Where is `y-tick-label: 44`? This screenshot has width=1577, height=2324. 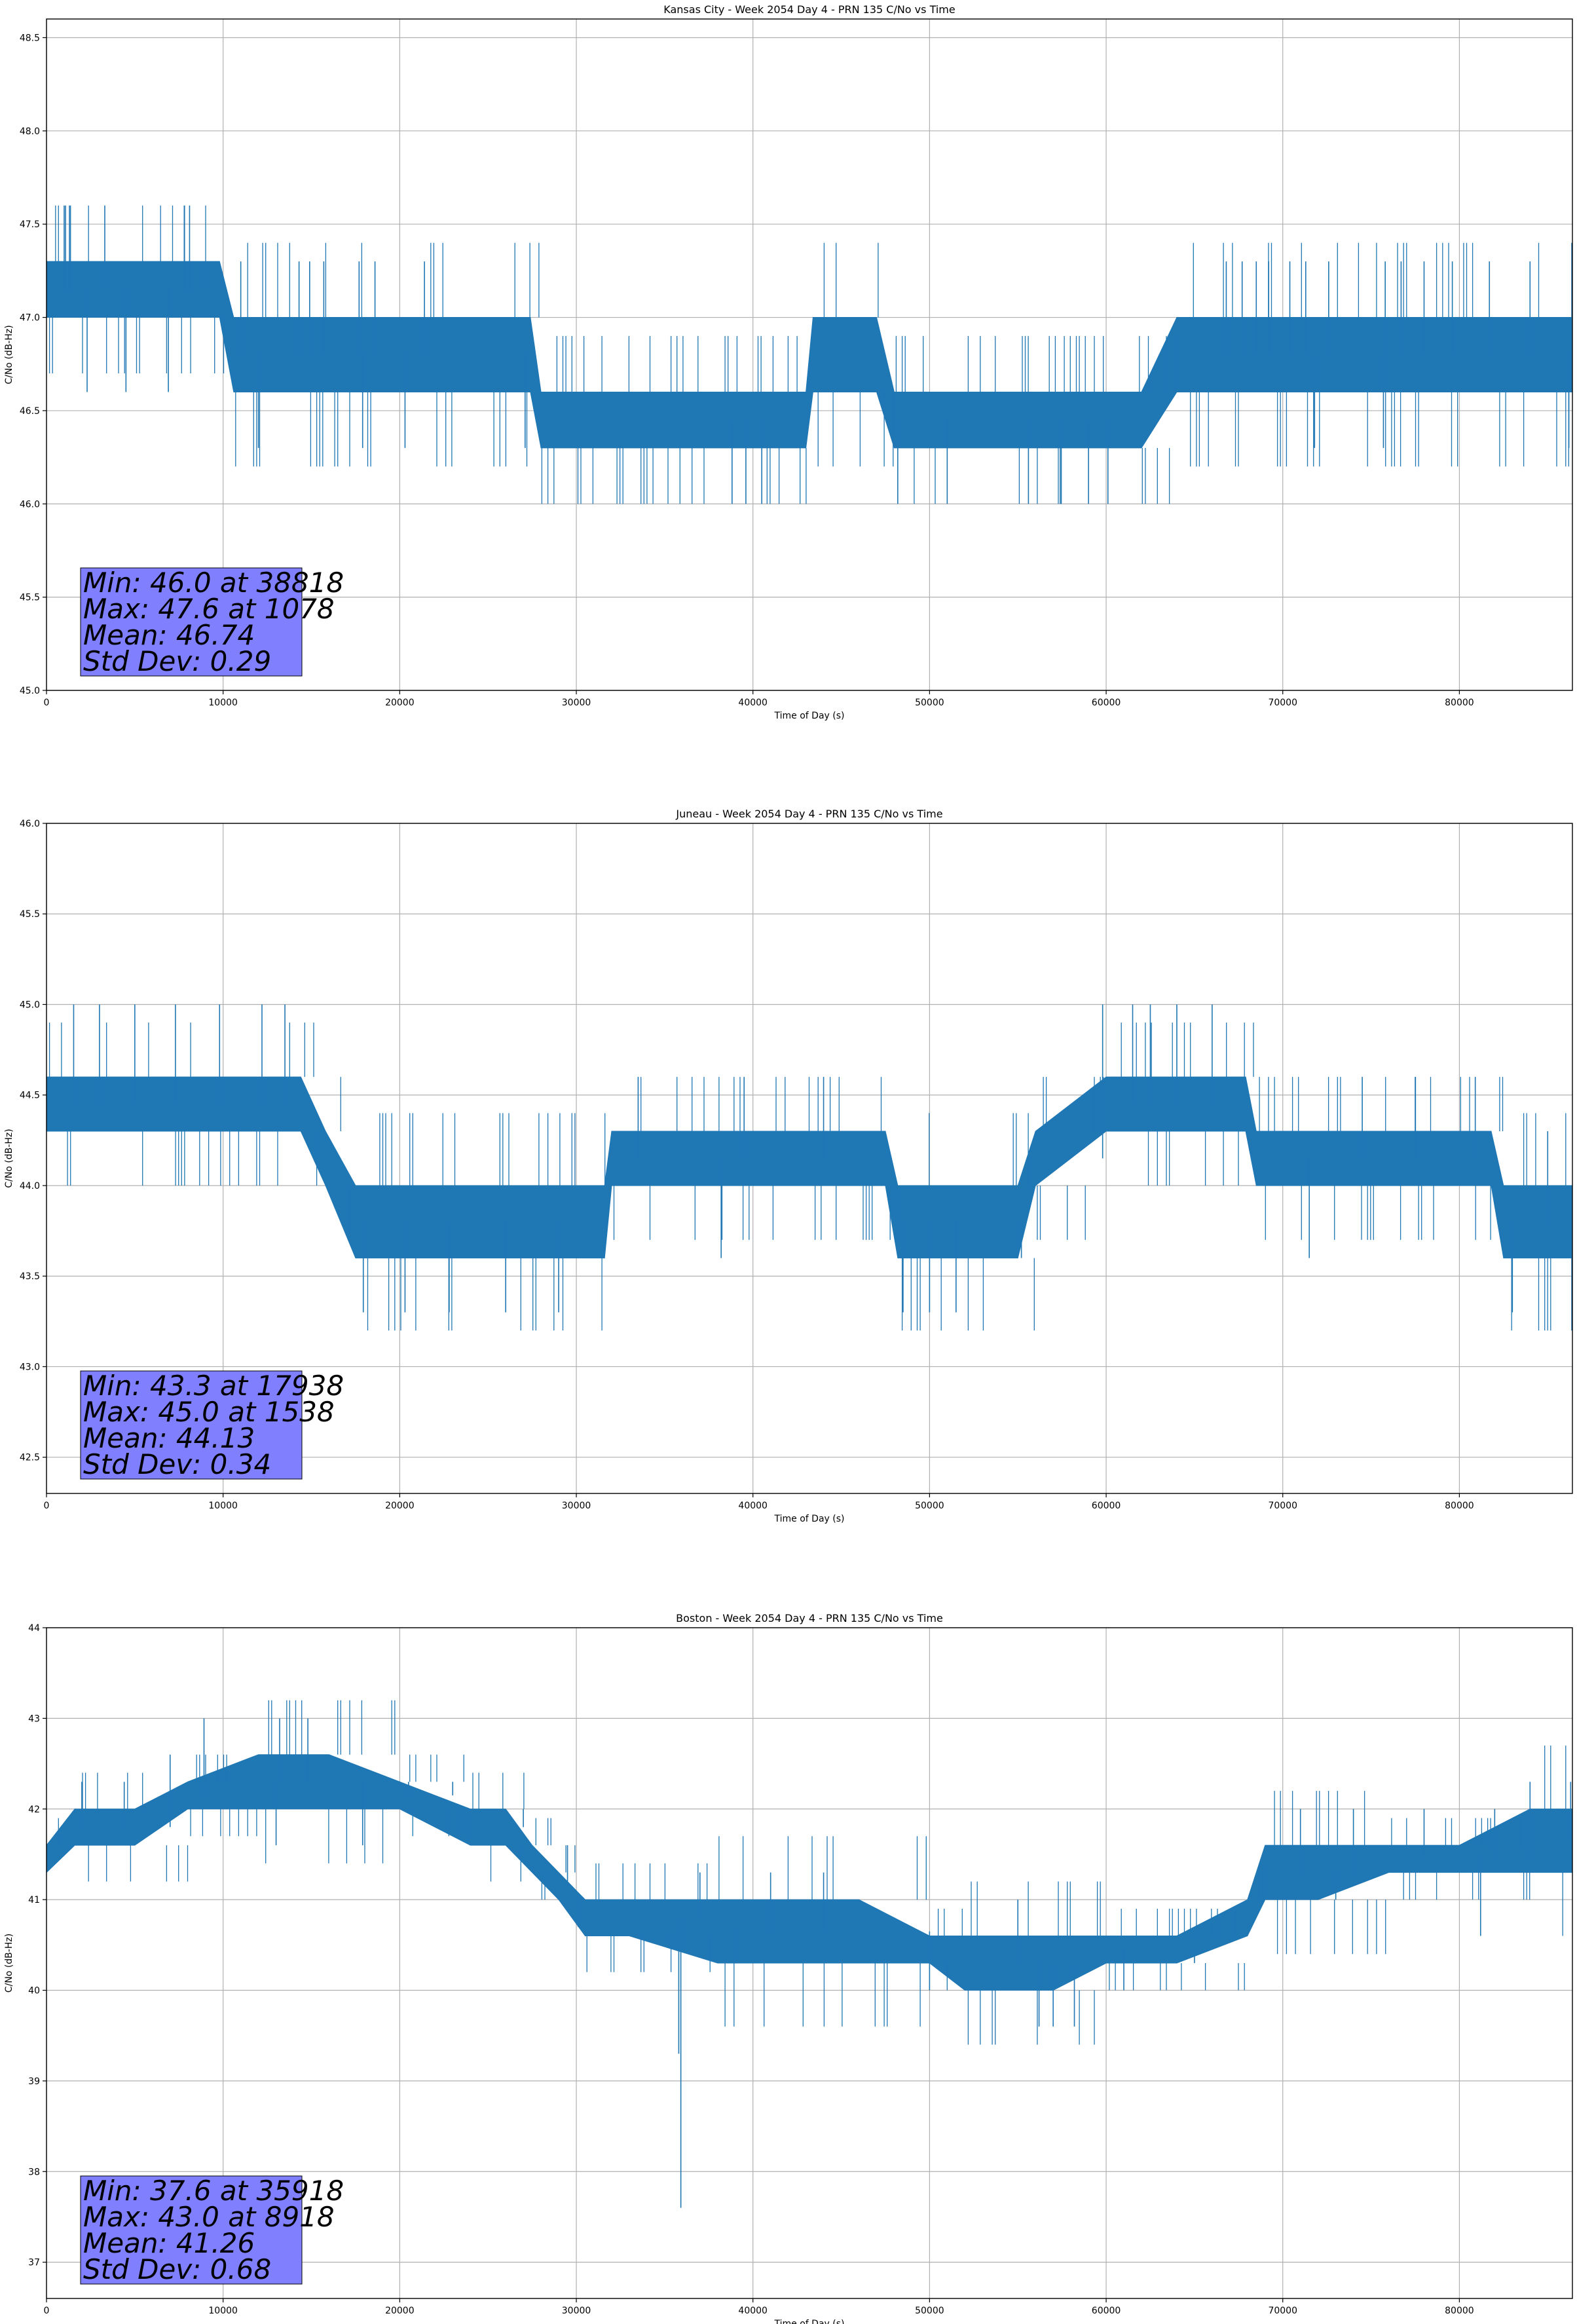 y-tick-label: 44 is located at coordinates (34, 1628).